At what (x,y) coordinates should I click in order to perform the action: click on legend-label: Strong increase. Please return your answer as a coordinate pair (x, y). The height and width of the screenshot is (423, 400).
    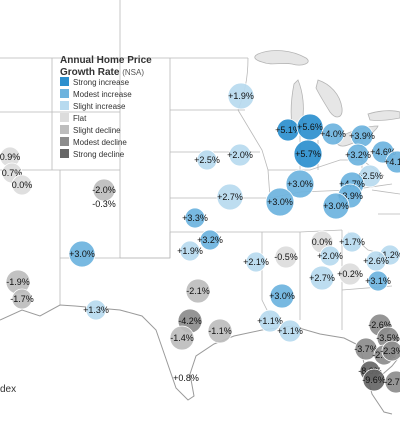
    Looking at the image, I should click on (101, 82).